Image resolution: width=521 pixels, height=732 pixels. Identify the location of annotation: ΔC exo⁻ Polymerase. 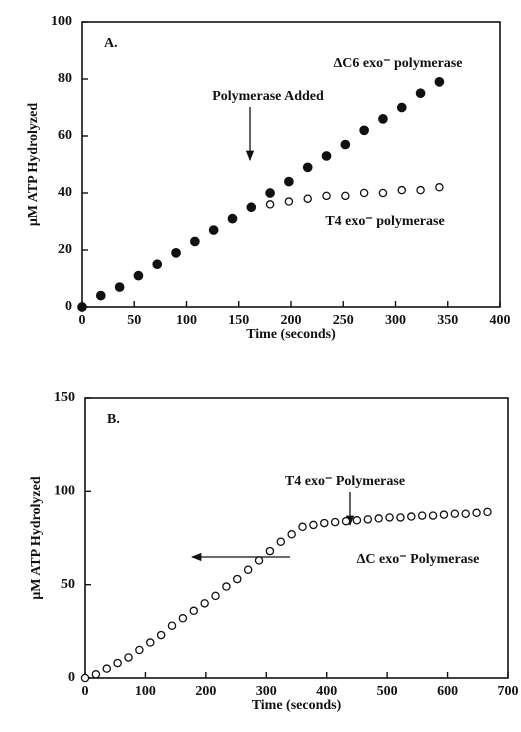
(418, 559).